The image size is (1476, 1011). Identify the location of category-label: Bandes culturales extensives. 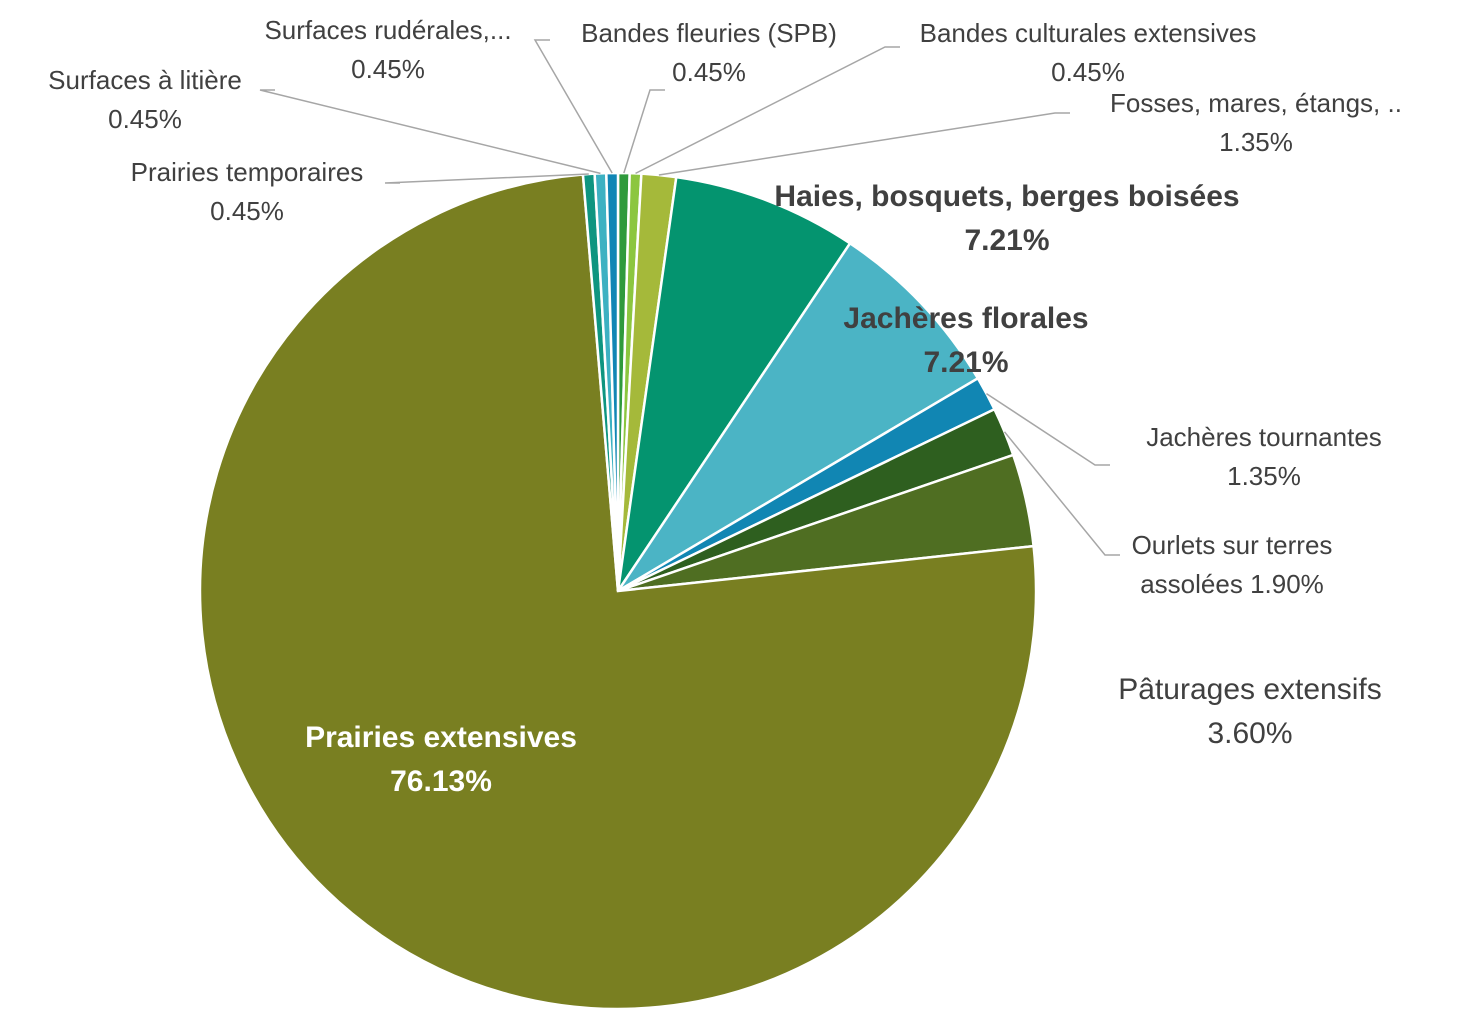
(1088, 33).